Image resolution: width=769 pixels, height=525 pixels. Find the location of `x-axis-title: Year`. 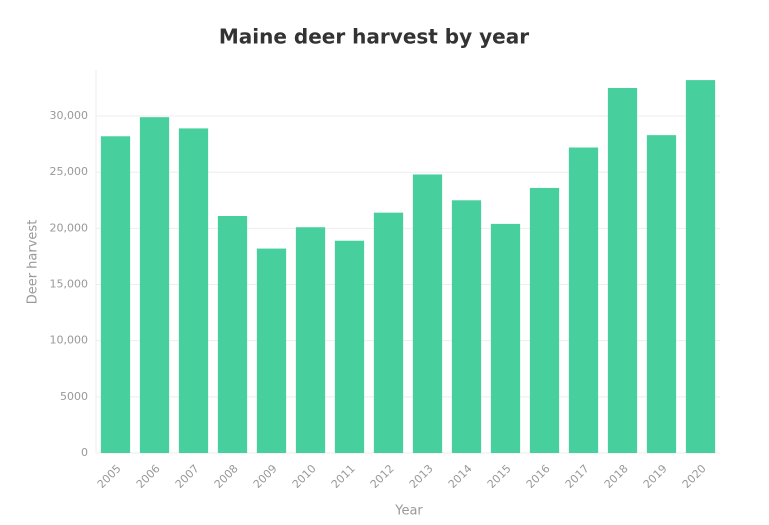

x-axis-title: Year is located at coordinates (408, 511).